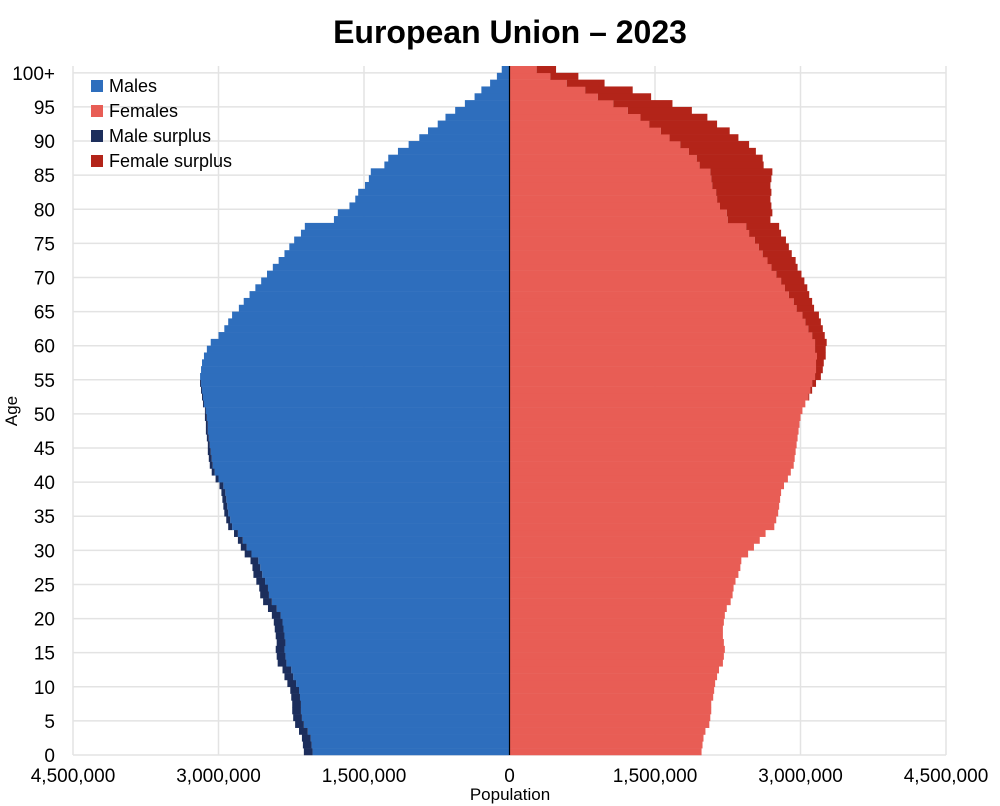  Describe the element at coordinates (946, 776) in the screenshot. I see `x-tick-label: 4,500,000` at that location.